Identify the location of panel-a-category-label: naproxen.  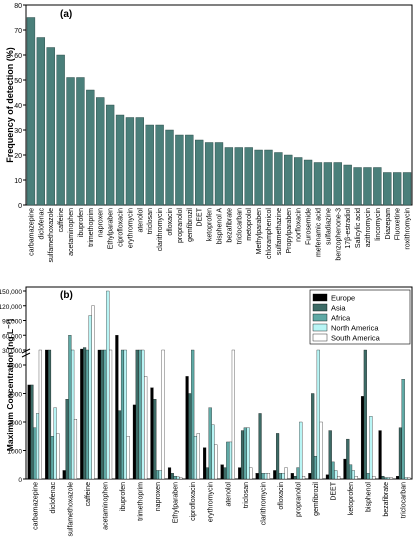
(101, 222).